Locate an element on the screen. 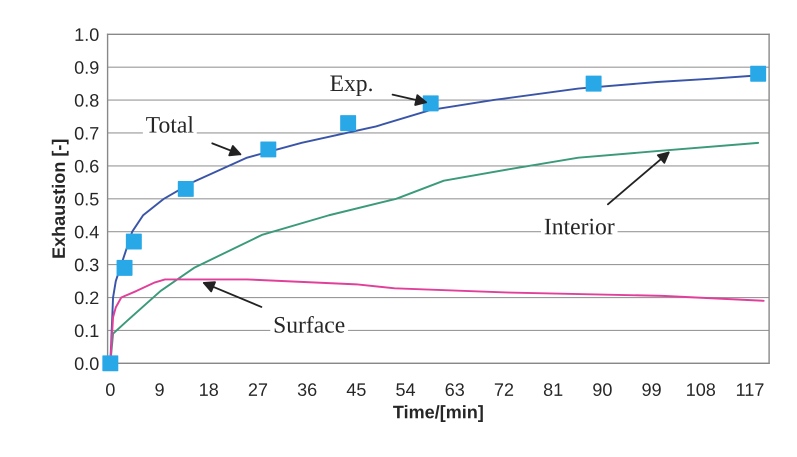 This screenshot has height=457, width=797. y-tick-label: 0.8 is located at coordinates (86, 100).